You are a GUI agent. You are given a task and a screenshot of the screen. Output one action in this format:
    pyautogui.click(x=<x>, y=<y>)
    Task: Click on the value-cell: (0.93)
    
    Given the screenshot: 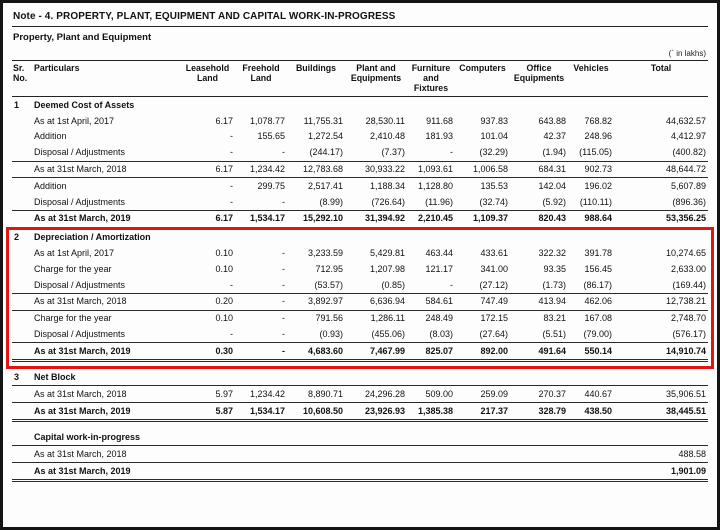 What is the action you would take?
    pyautogui.click(x=331, y=333)
    